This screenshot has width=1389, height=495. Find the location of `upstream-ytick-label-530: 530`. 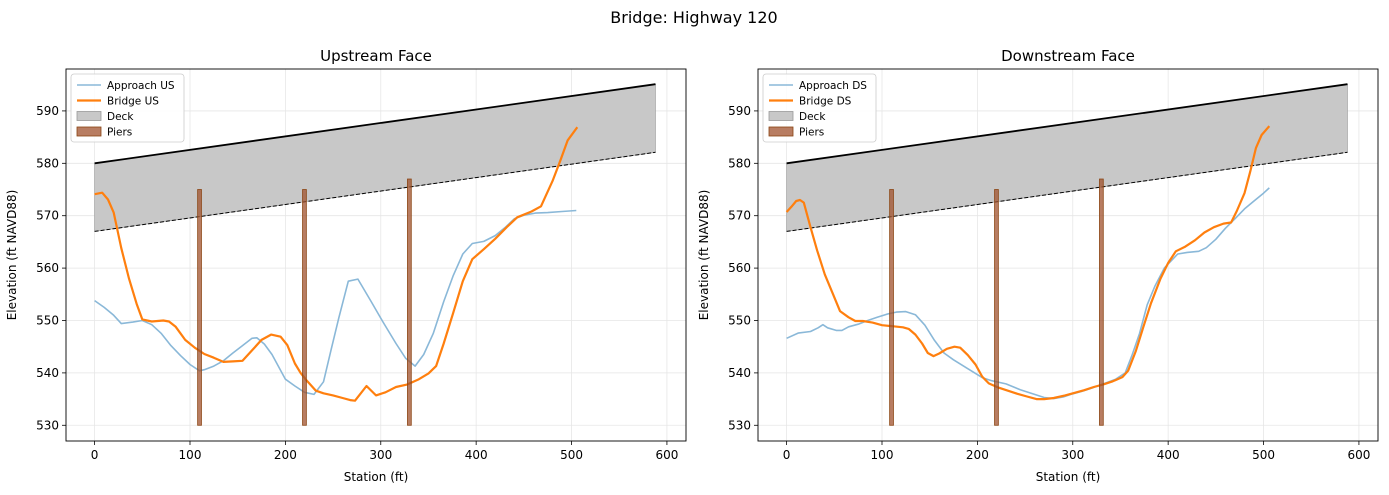

upstream-ytick-label-530: 530 is located at coordinates (47, 425).